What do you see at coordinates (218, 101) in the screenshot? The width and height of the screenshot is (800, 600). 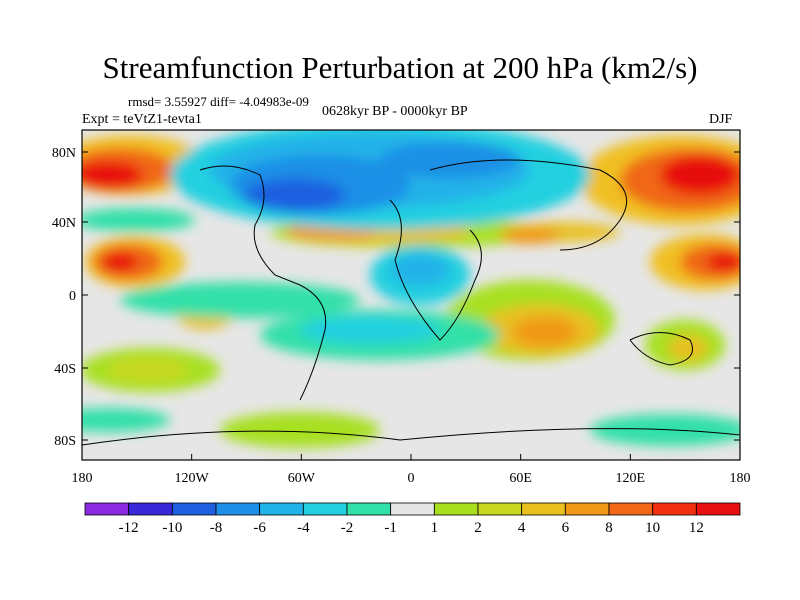 I see `rmsd-stats: rmsd= 3.55927 diff= -4.04983e-09` at bounding box center [218, 101].